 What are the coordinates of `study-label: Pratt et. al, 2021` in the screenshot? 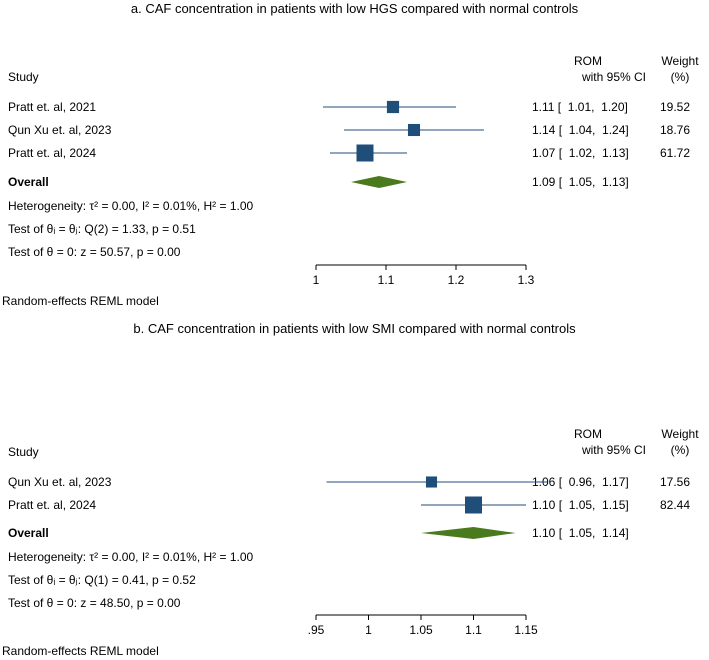 It's located at (52, 107).